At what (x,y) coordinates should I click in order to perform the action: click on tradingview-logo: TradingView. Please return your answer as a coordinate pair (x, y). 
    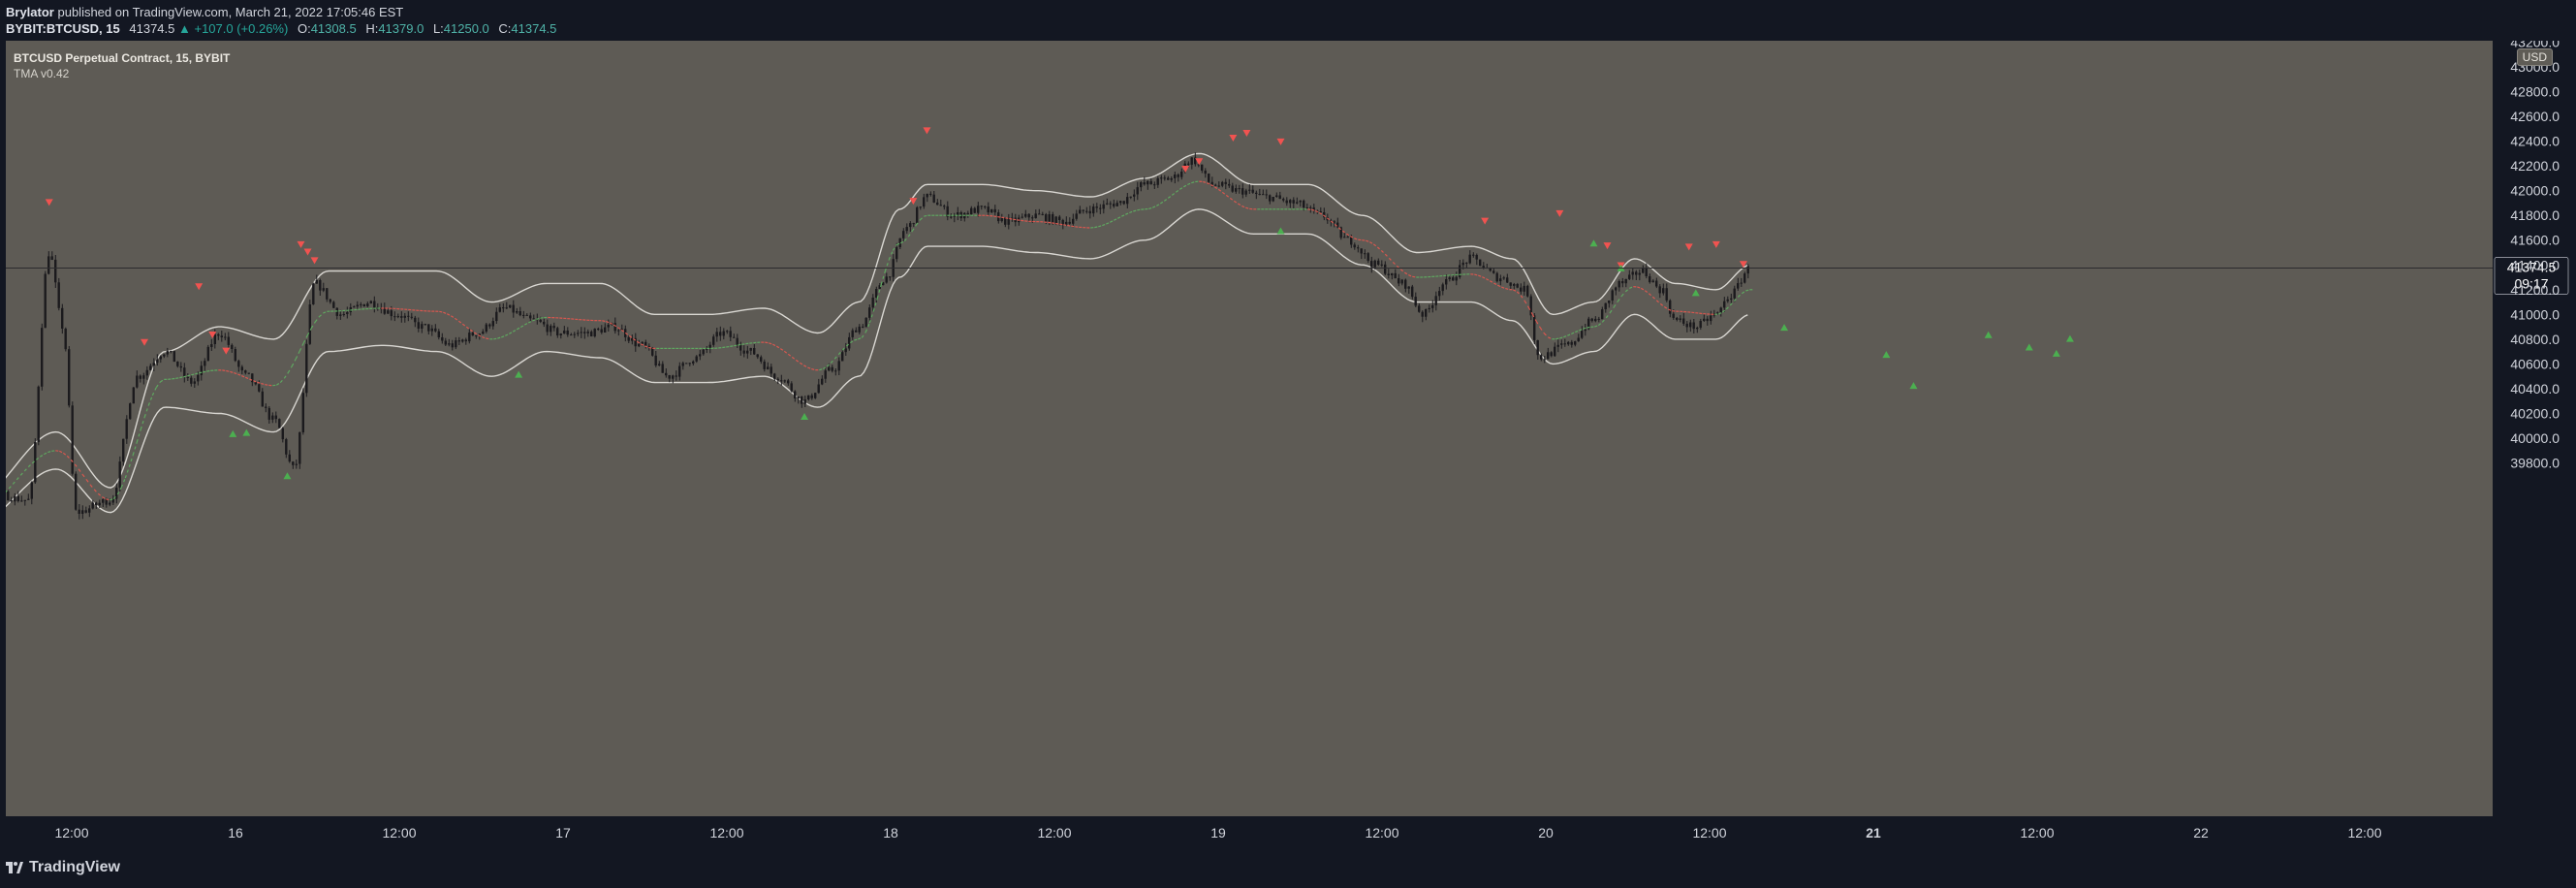
    Looking at the image, I should click on (63, 867).